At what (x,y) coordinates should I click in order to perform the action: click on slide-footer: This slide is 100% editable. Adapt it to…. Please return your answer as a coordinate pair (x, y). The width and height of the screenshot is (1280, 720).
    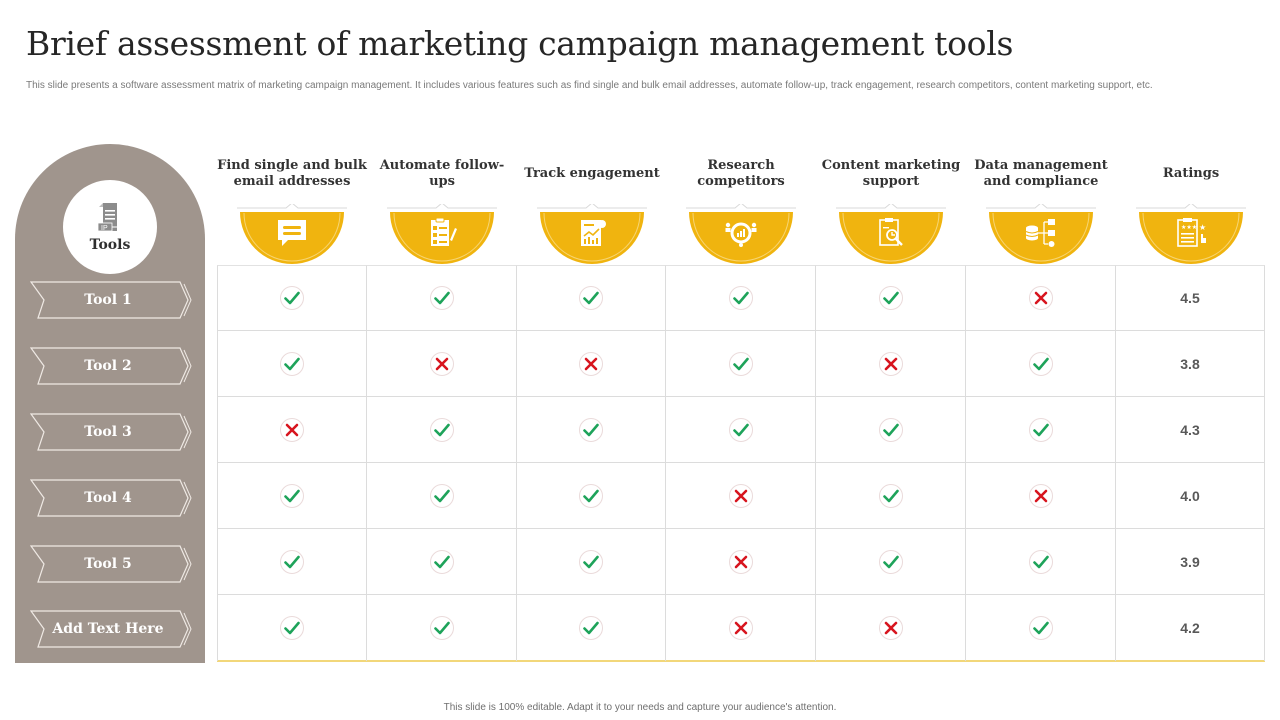
    Looking at the image, I should click on (640, 707).